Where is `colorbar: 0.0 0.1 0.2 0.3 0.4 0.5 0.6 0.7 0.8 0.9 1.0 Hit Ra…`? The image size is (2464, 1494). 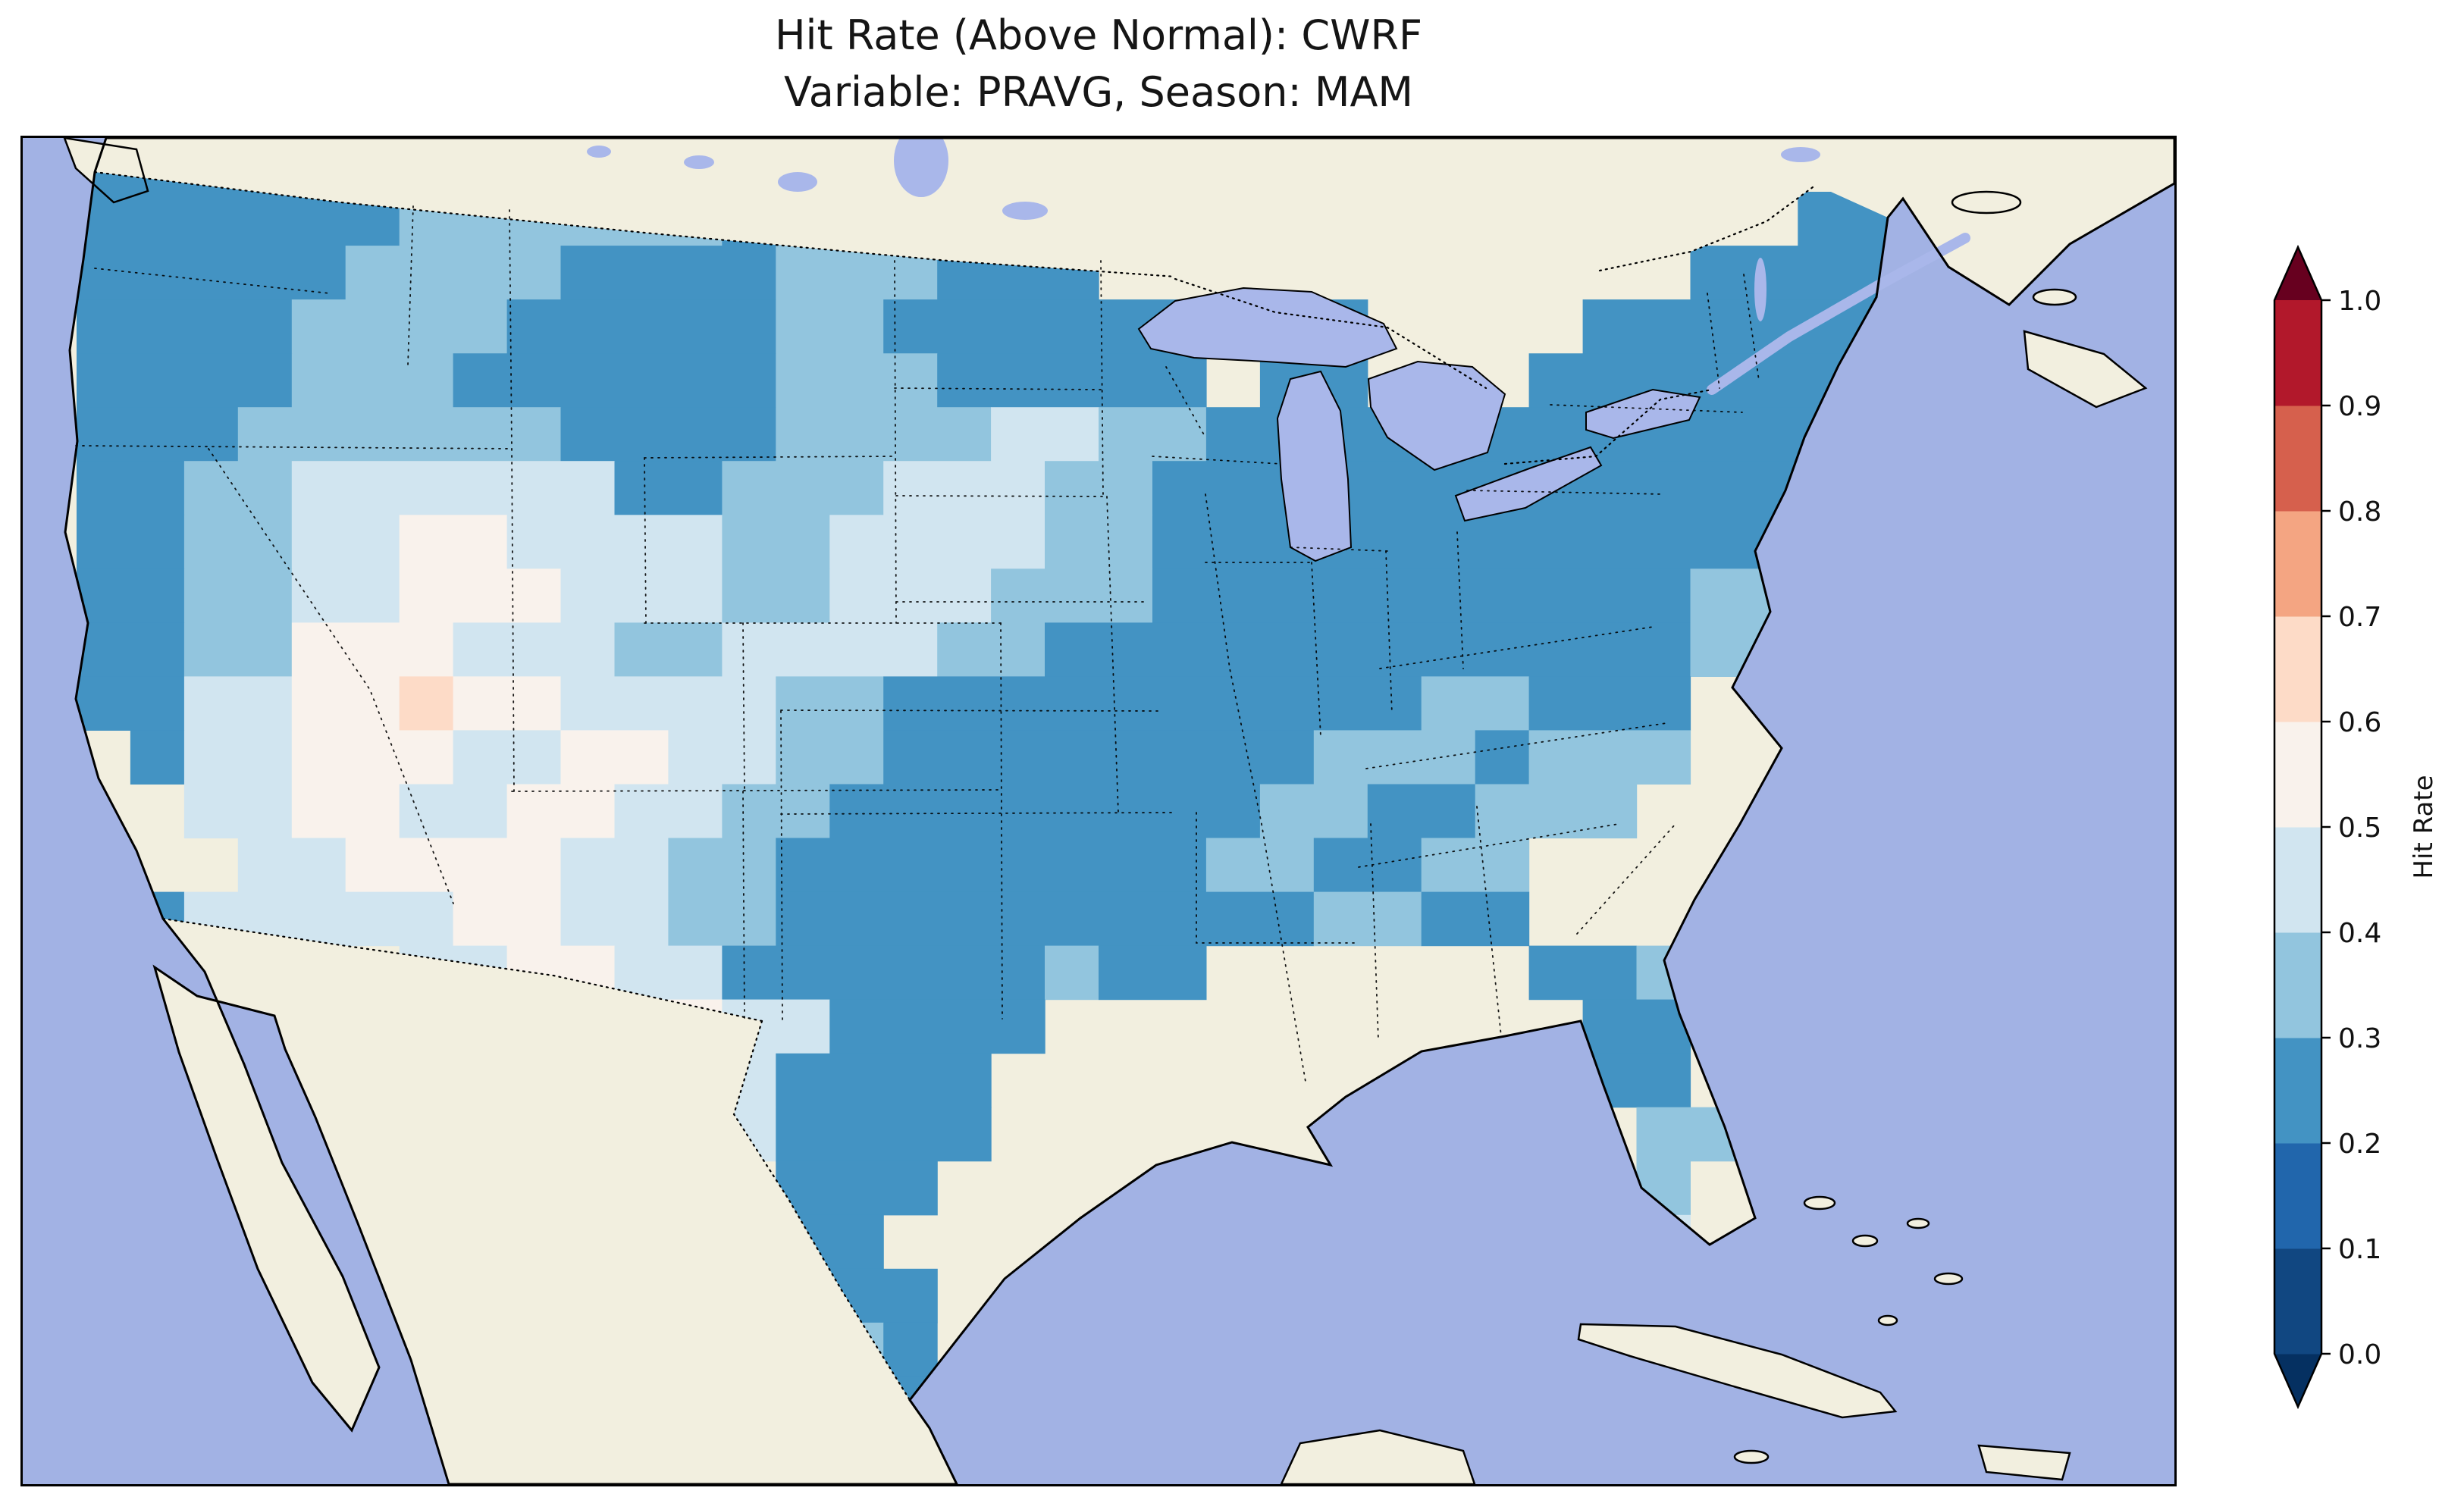 colorbar: 0.0 0.1 0.2 0.3 0.4 0.5 0.6 0.7 0.8 0.9 1.0 Hit Ra… is located at coordinates (2356, 827).